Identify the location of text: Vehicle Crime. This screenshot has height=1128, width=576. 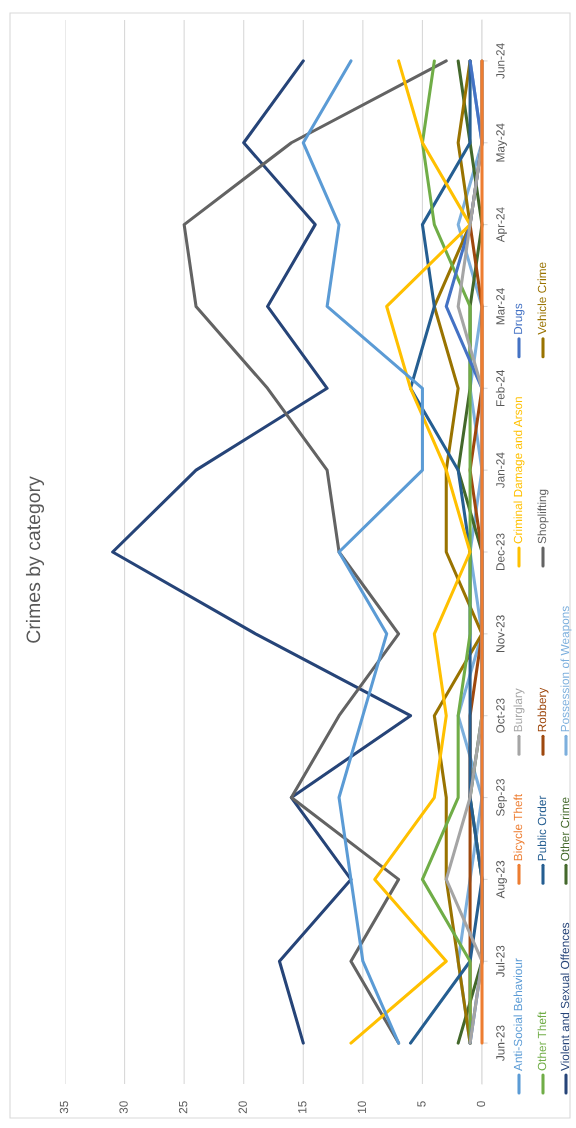
(542, 298).